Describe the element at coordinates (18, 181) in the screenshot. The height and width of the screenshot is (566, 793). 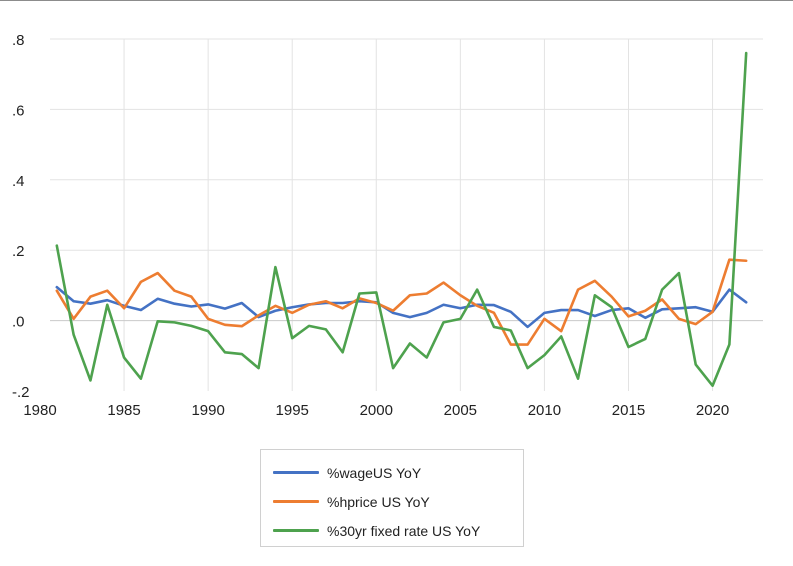
I see `y-tick-label: .4` at that location.